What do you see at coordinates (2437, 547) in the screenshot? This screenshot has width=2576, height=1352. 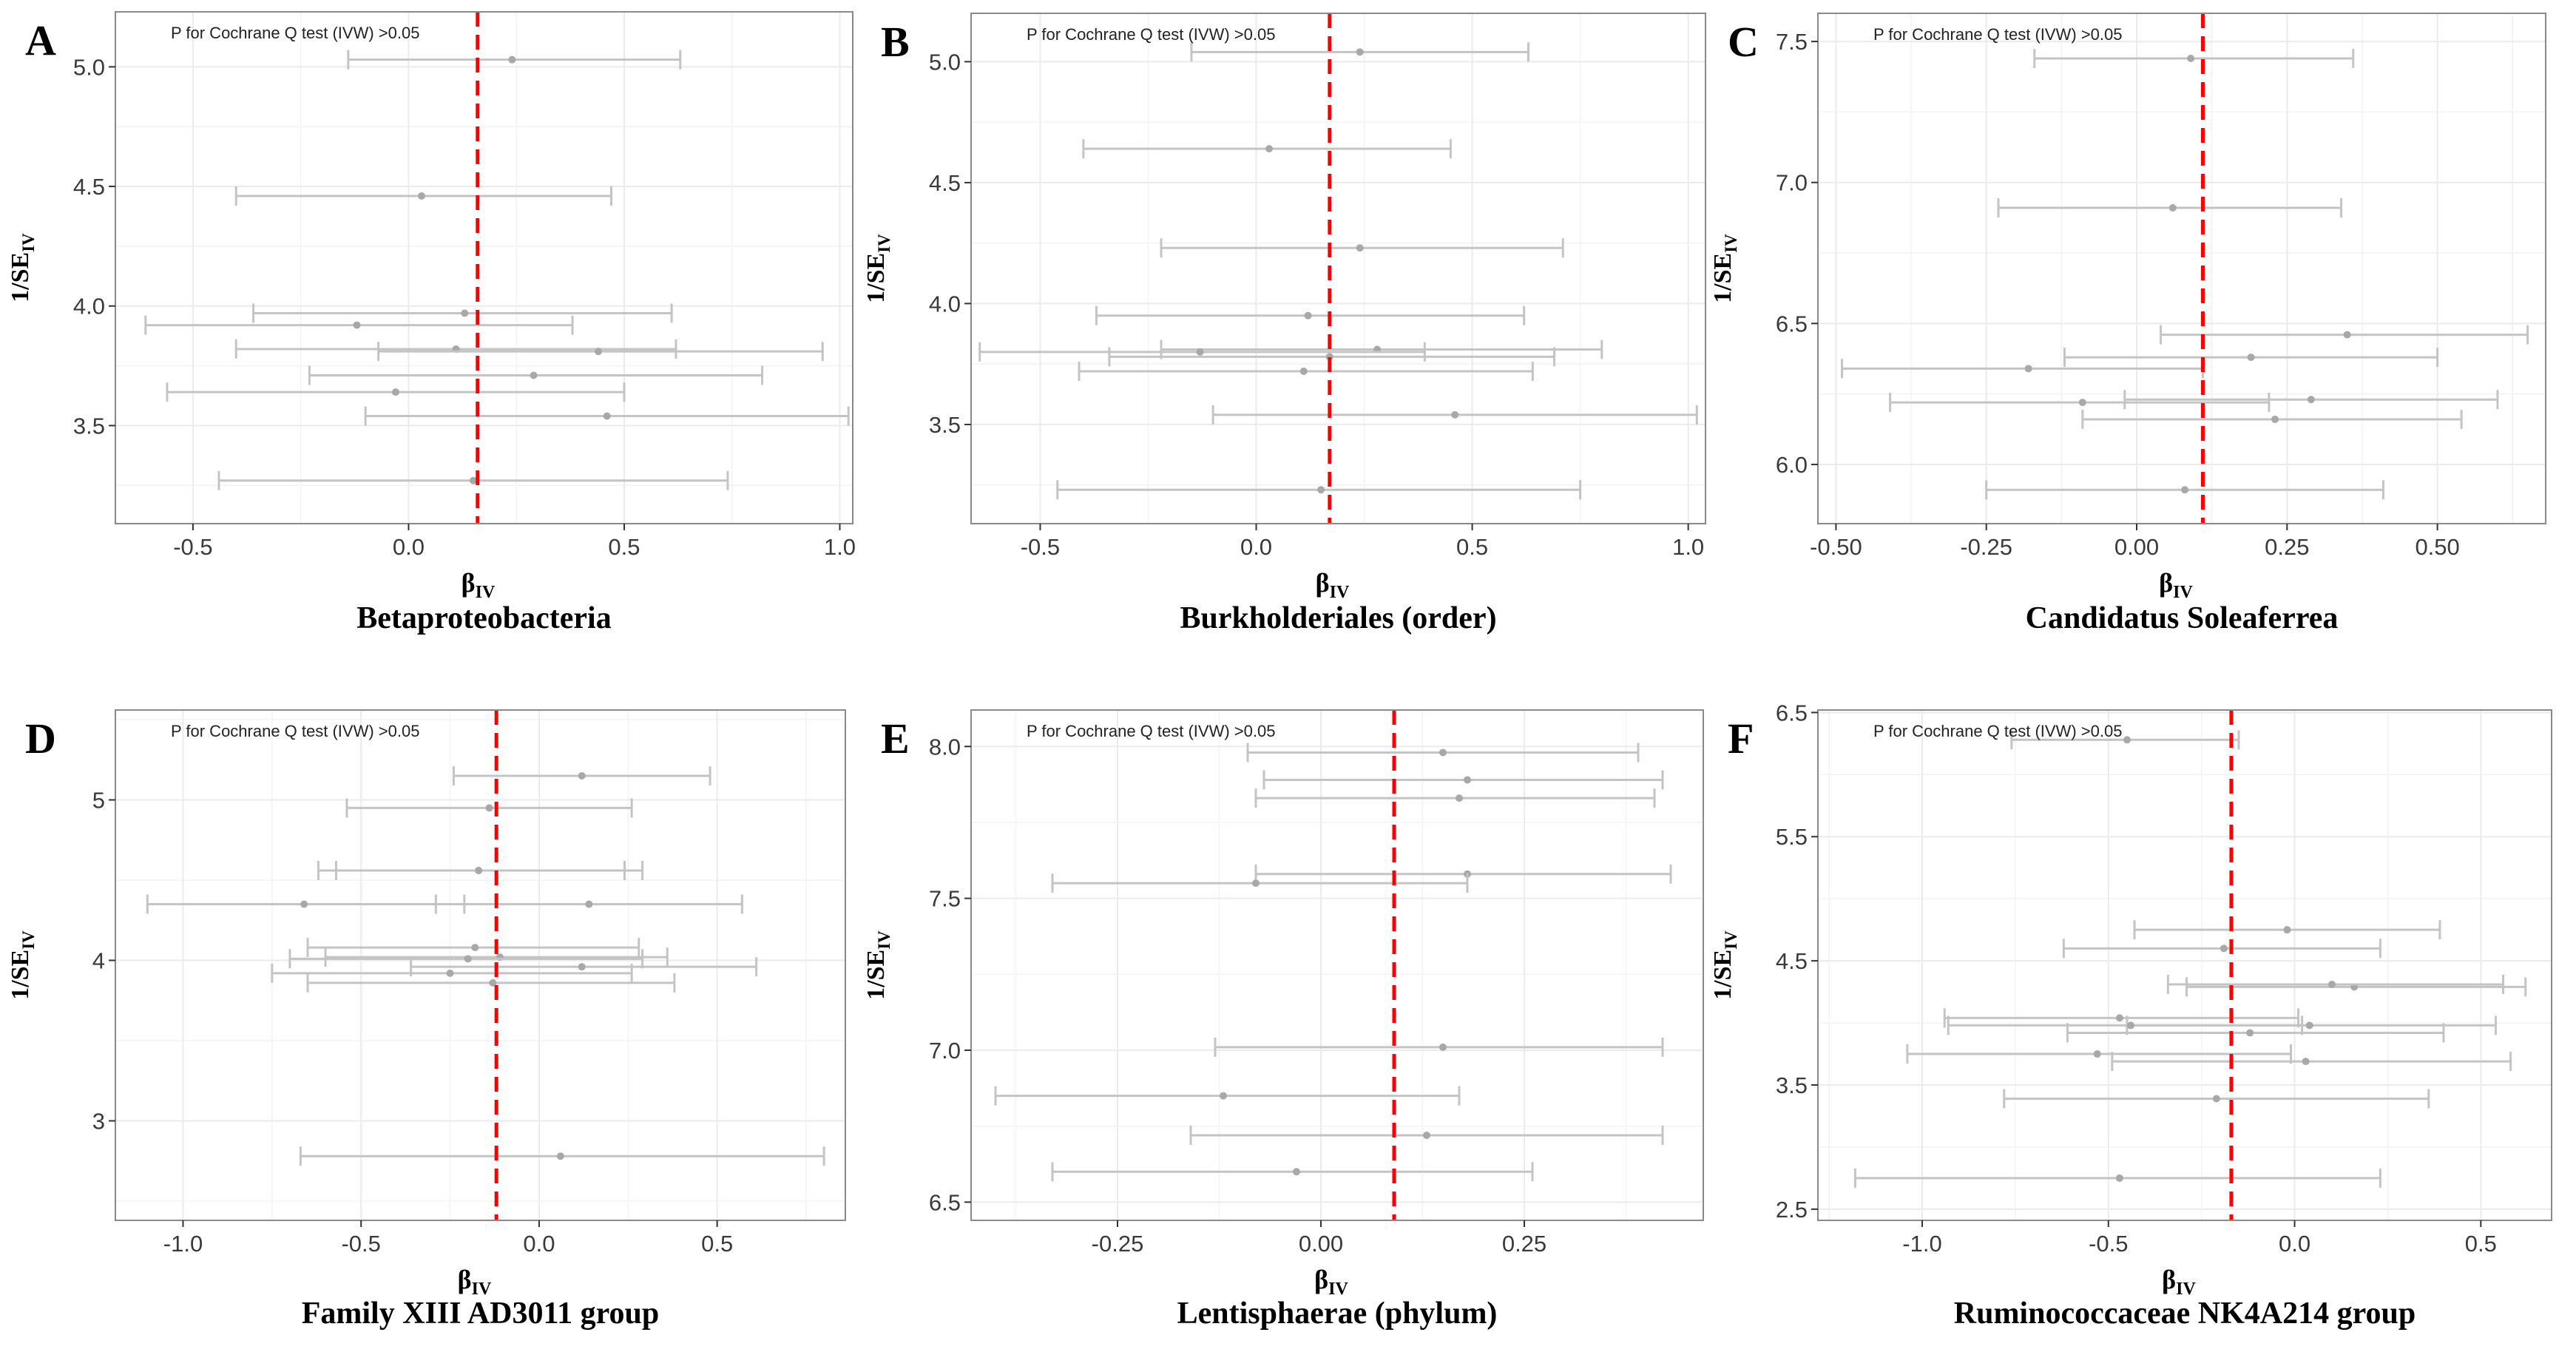 I see `x-tick-label: 0.50` at bounding box center [2437, 547].